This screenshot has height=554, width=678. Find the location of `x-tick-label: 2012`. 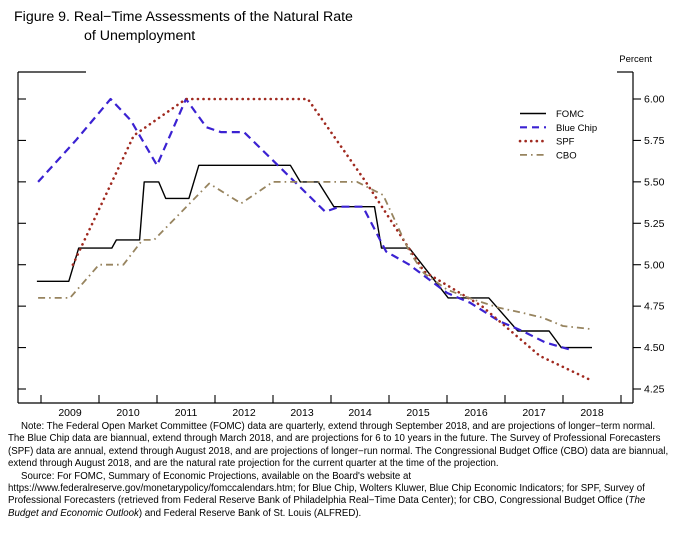

x-tick-label: 2012 is located at coordinates (244, 413).